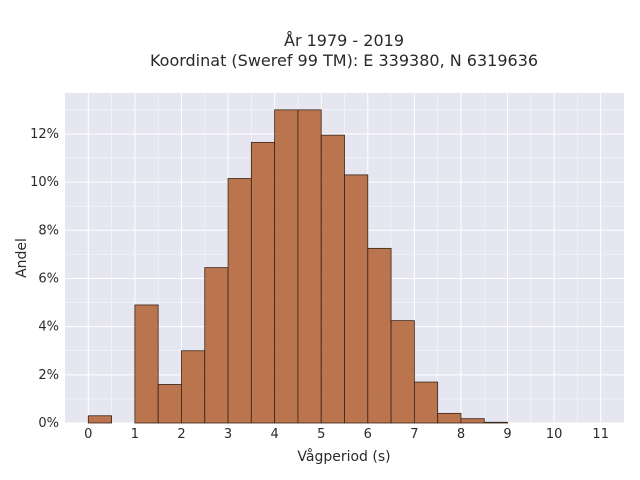  Describe the element at coordinates (274, 434) in the screenshot. I see `x-tick-label: 4` at that location.